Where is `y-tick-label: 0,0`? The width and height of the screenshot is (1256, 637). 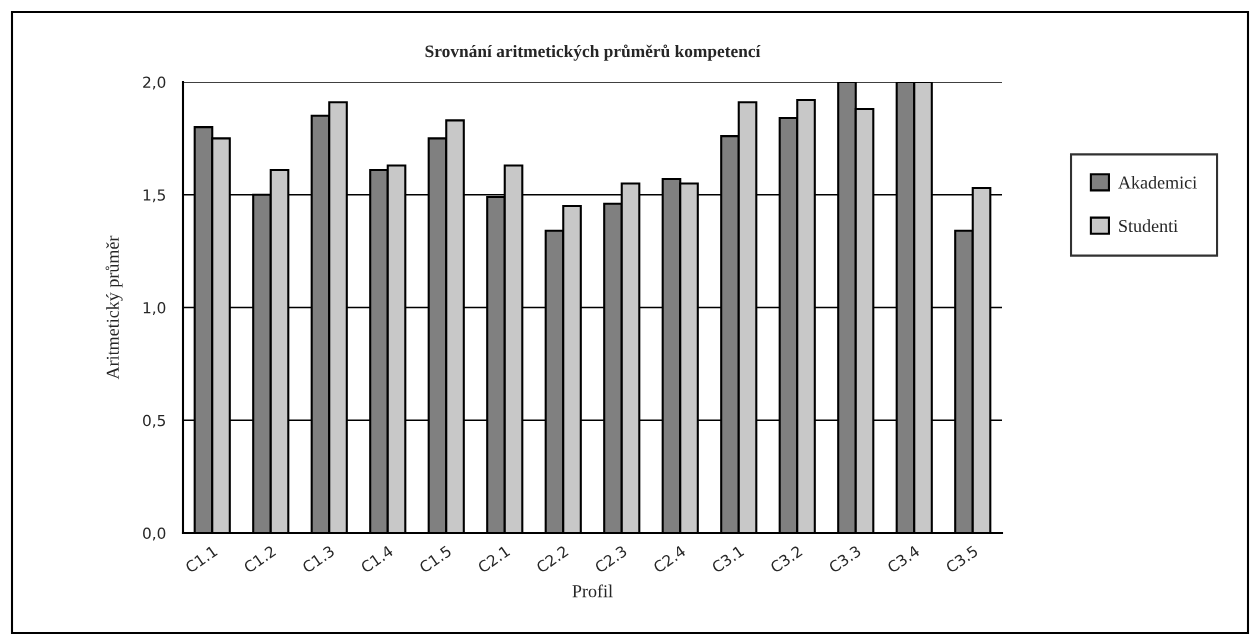
y-tick-label: 0,0 is located at coordinates (154, 534).